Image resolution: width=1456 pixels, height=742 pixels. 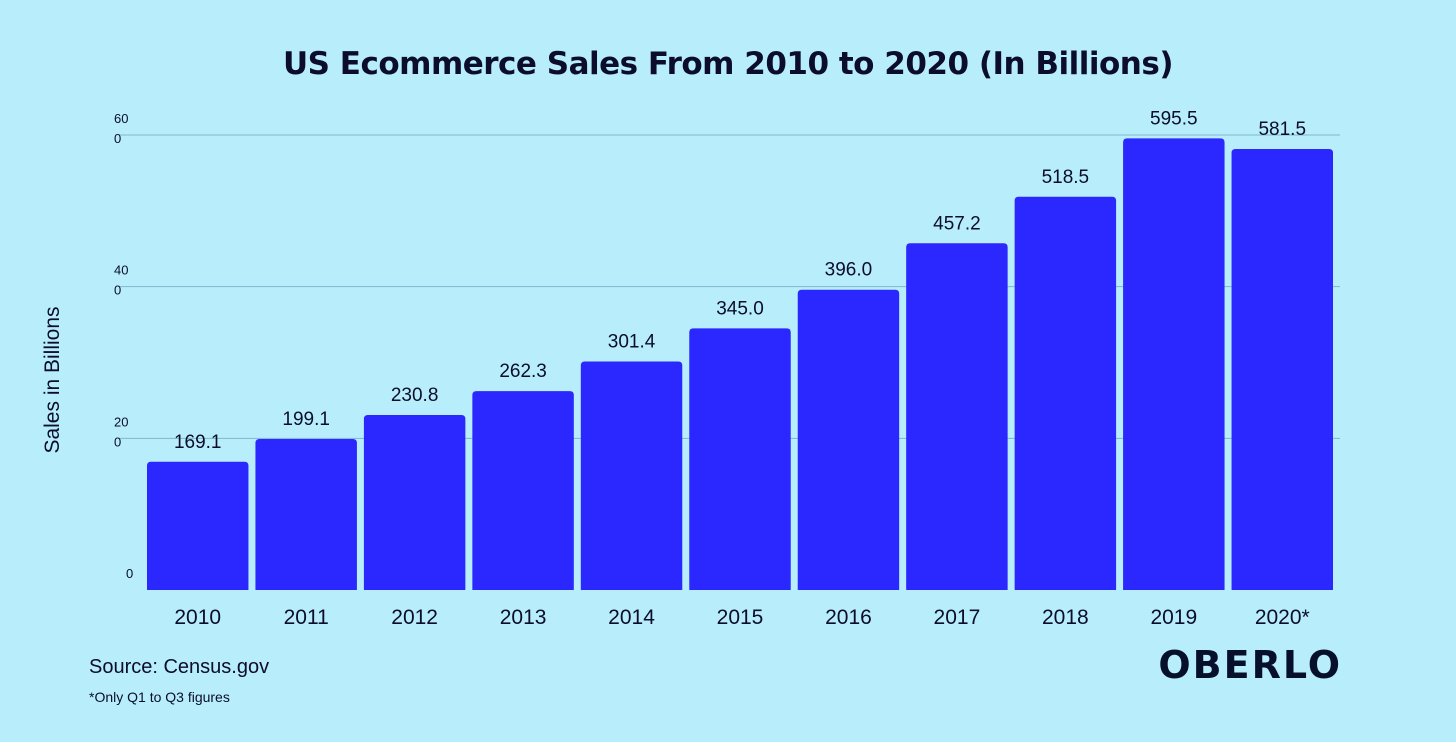 I want to click on y-tick-label: 40 0, so click(x=121, y=280).